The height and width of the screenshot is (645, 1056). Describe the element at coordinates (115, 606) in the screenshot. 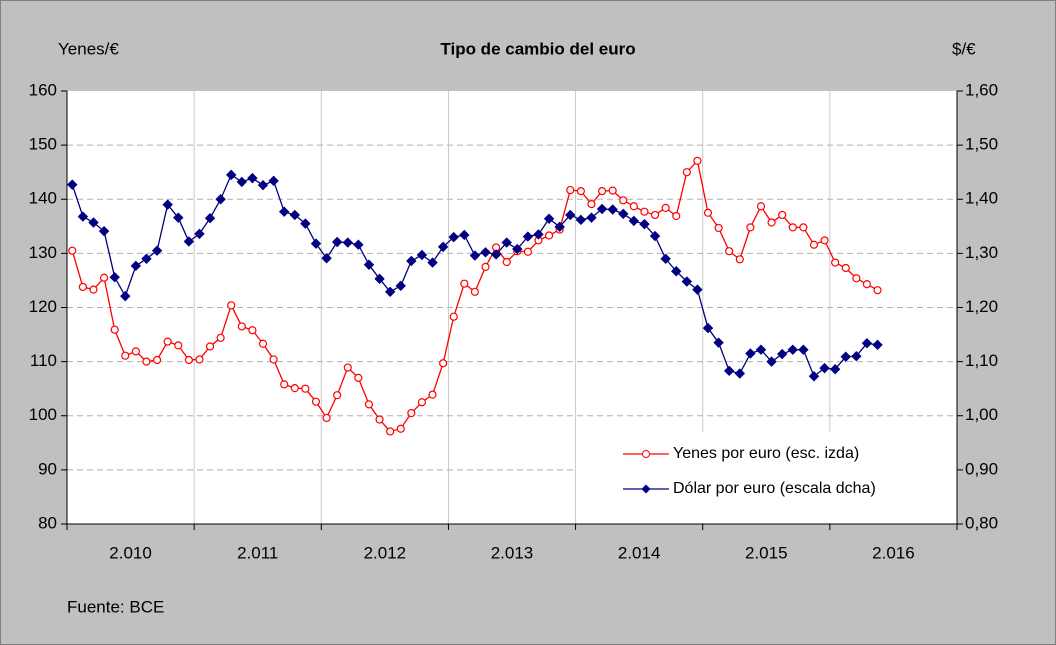

I see `source: Fuente: BCE` at that location.